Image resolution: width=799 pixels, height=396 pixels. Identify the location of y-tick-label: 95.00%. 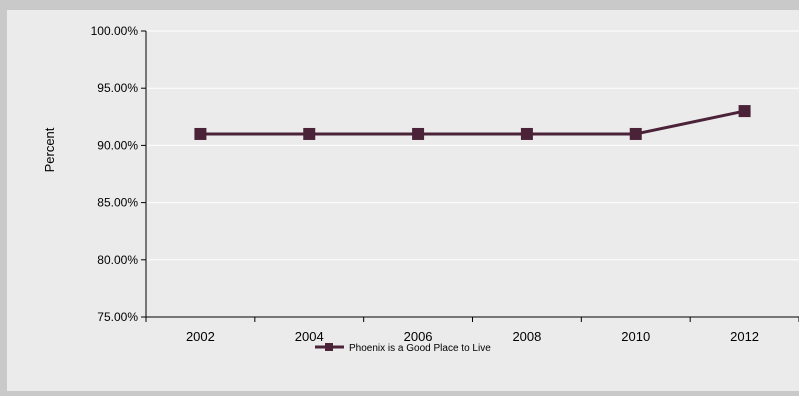
(117, 88).